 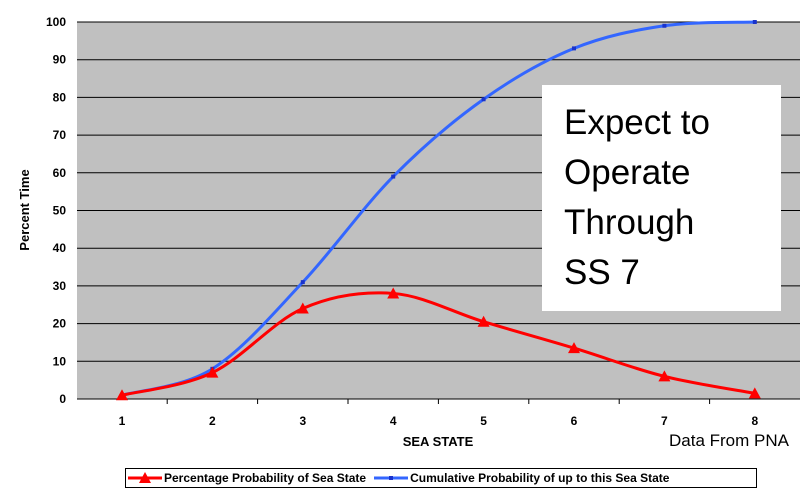 I want to click on x-axis-title: SEA STATE, so click(x=438, y=441).